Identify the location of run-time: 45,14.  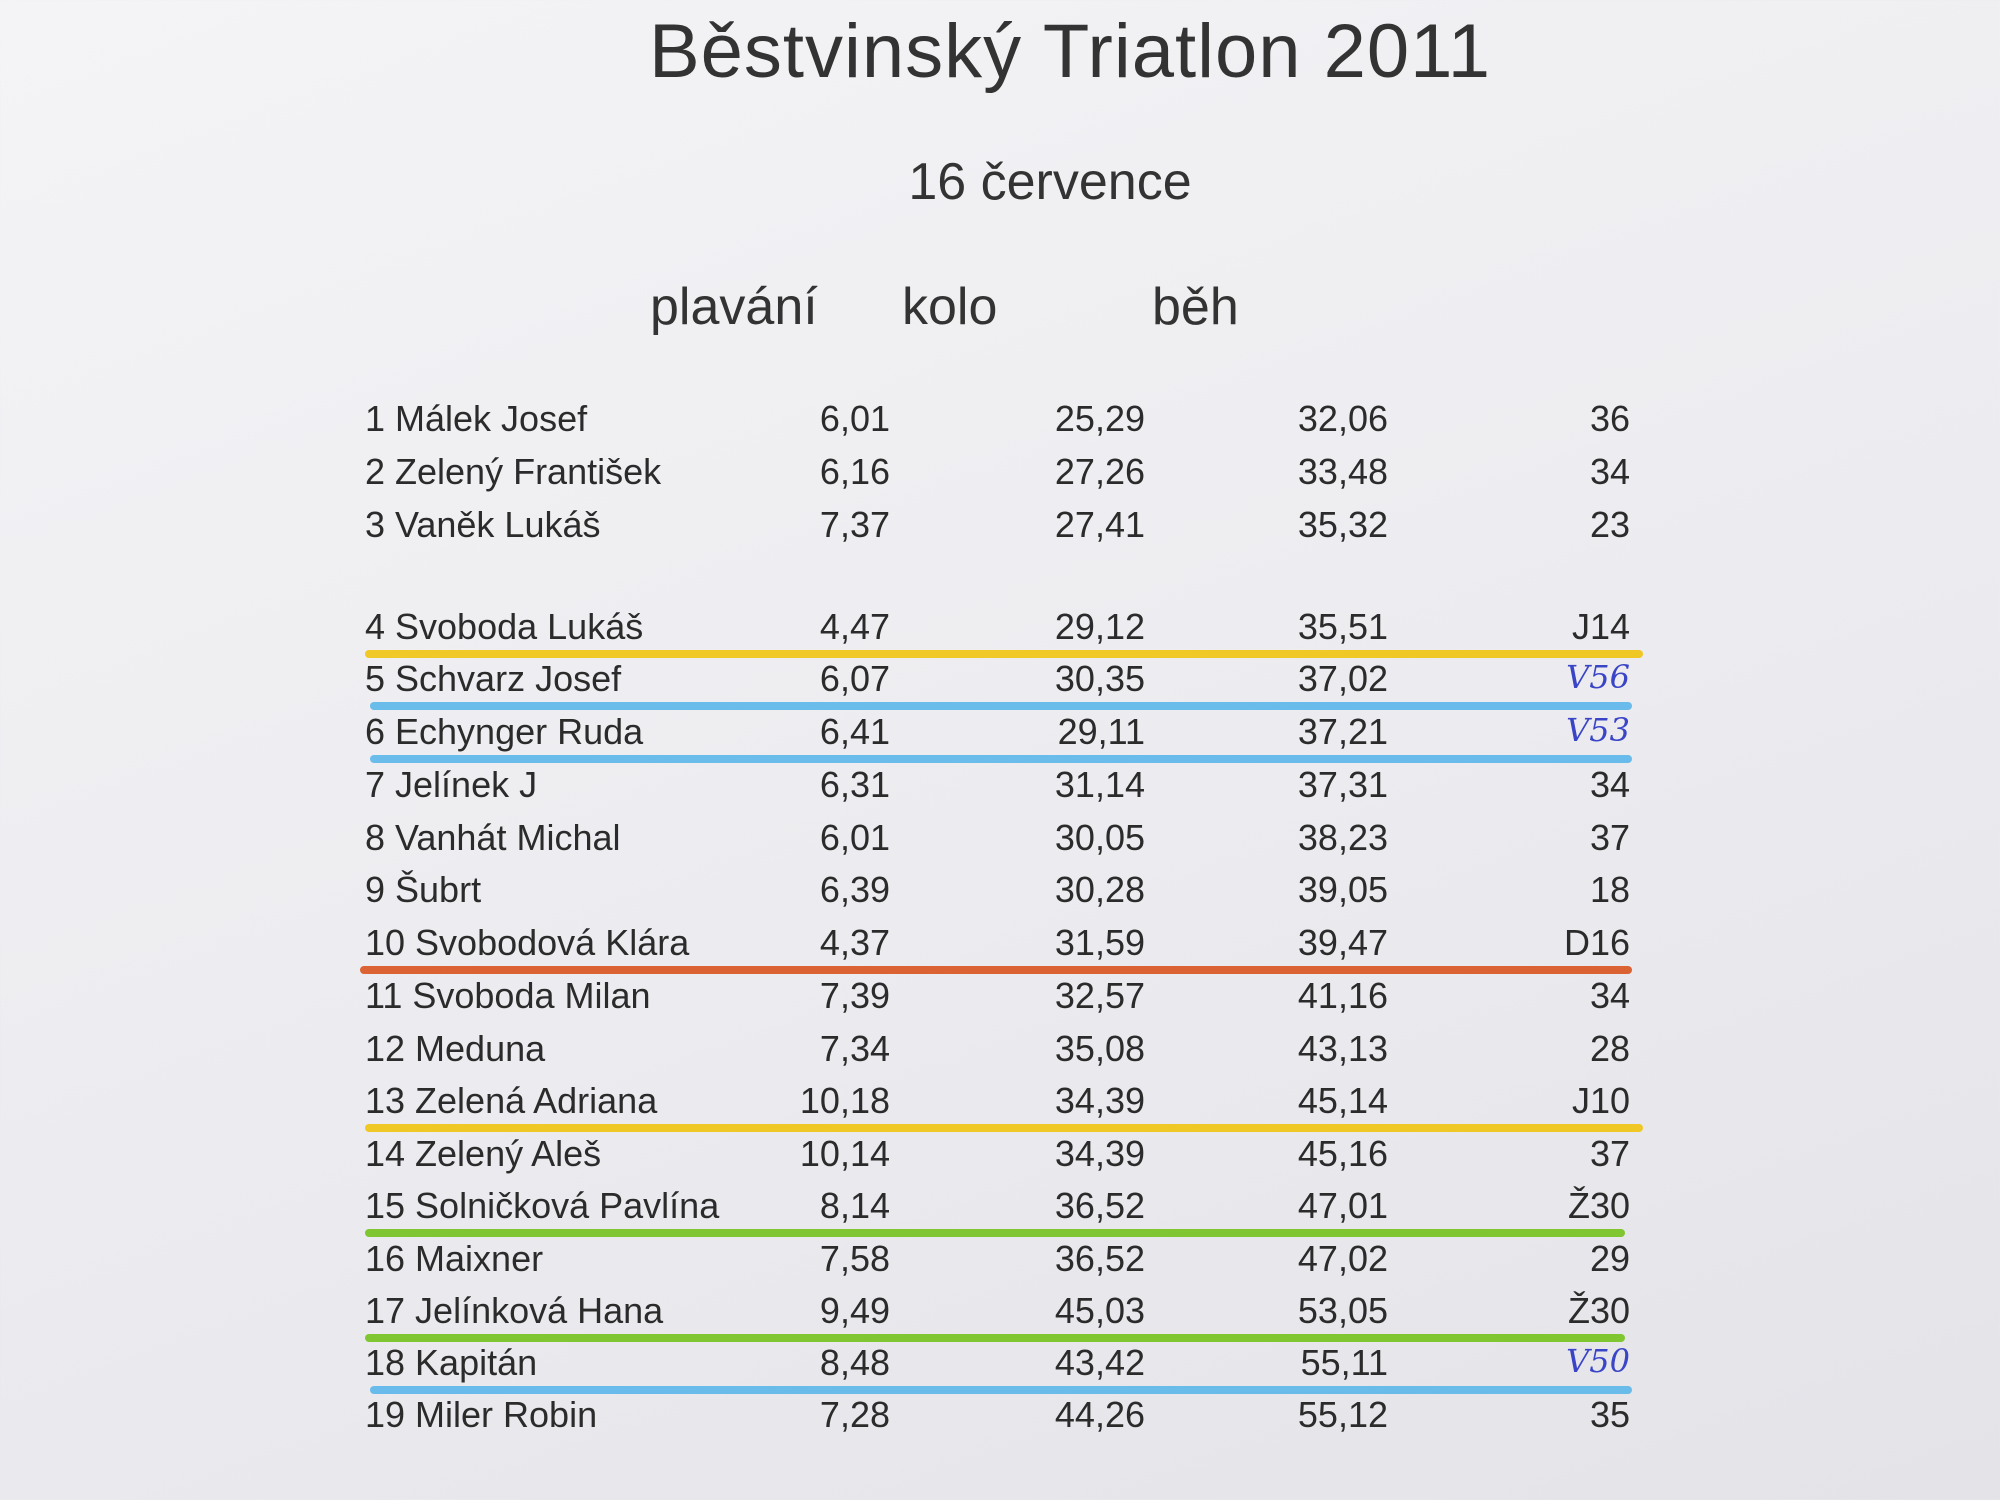
(1342, 1100).